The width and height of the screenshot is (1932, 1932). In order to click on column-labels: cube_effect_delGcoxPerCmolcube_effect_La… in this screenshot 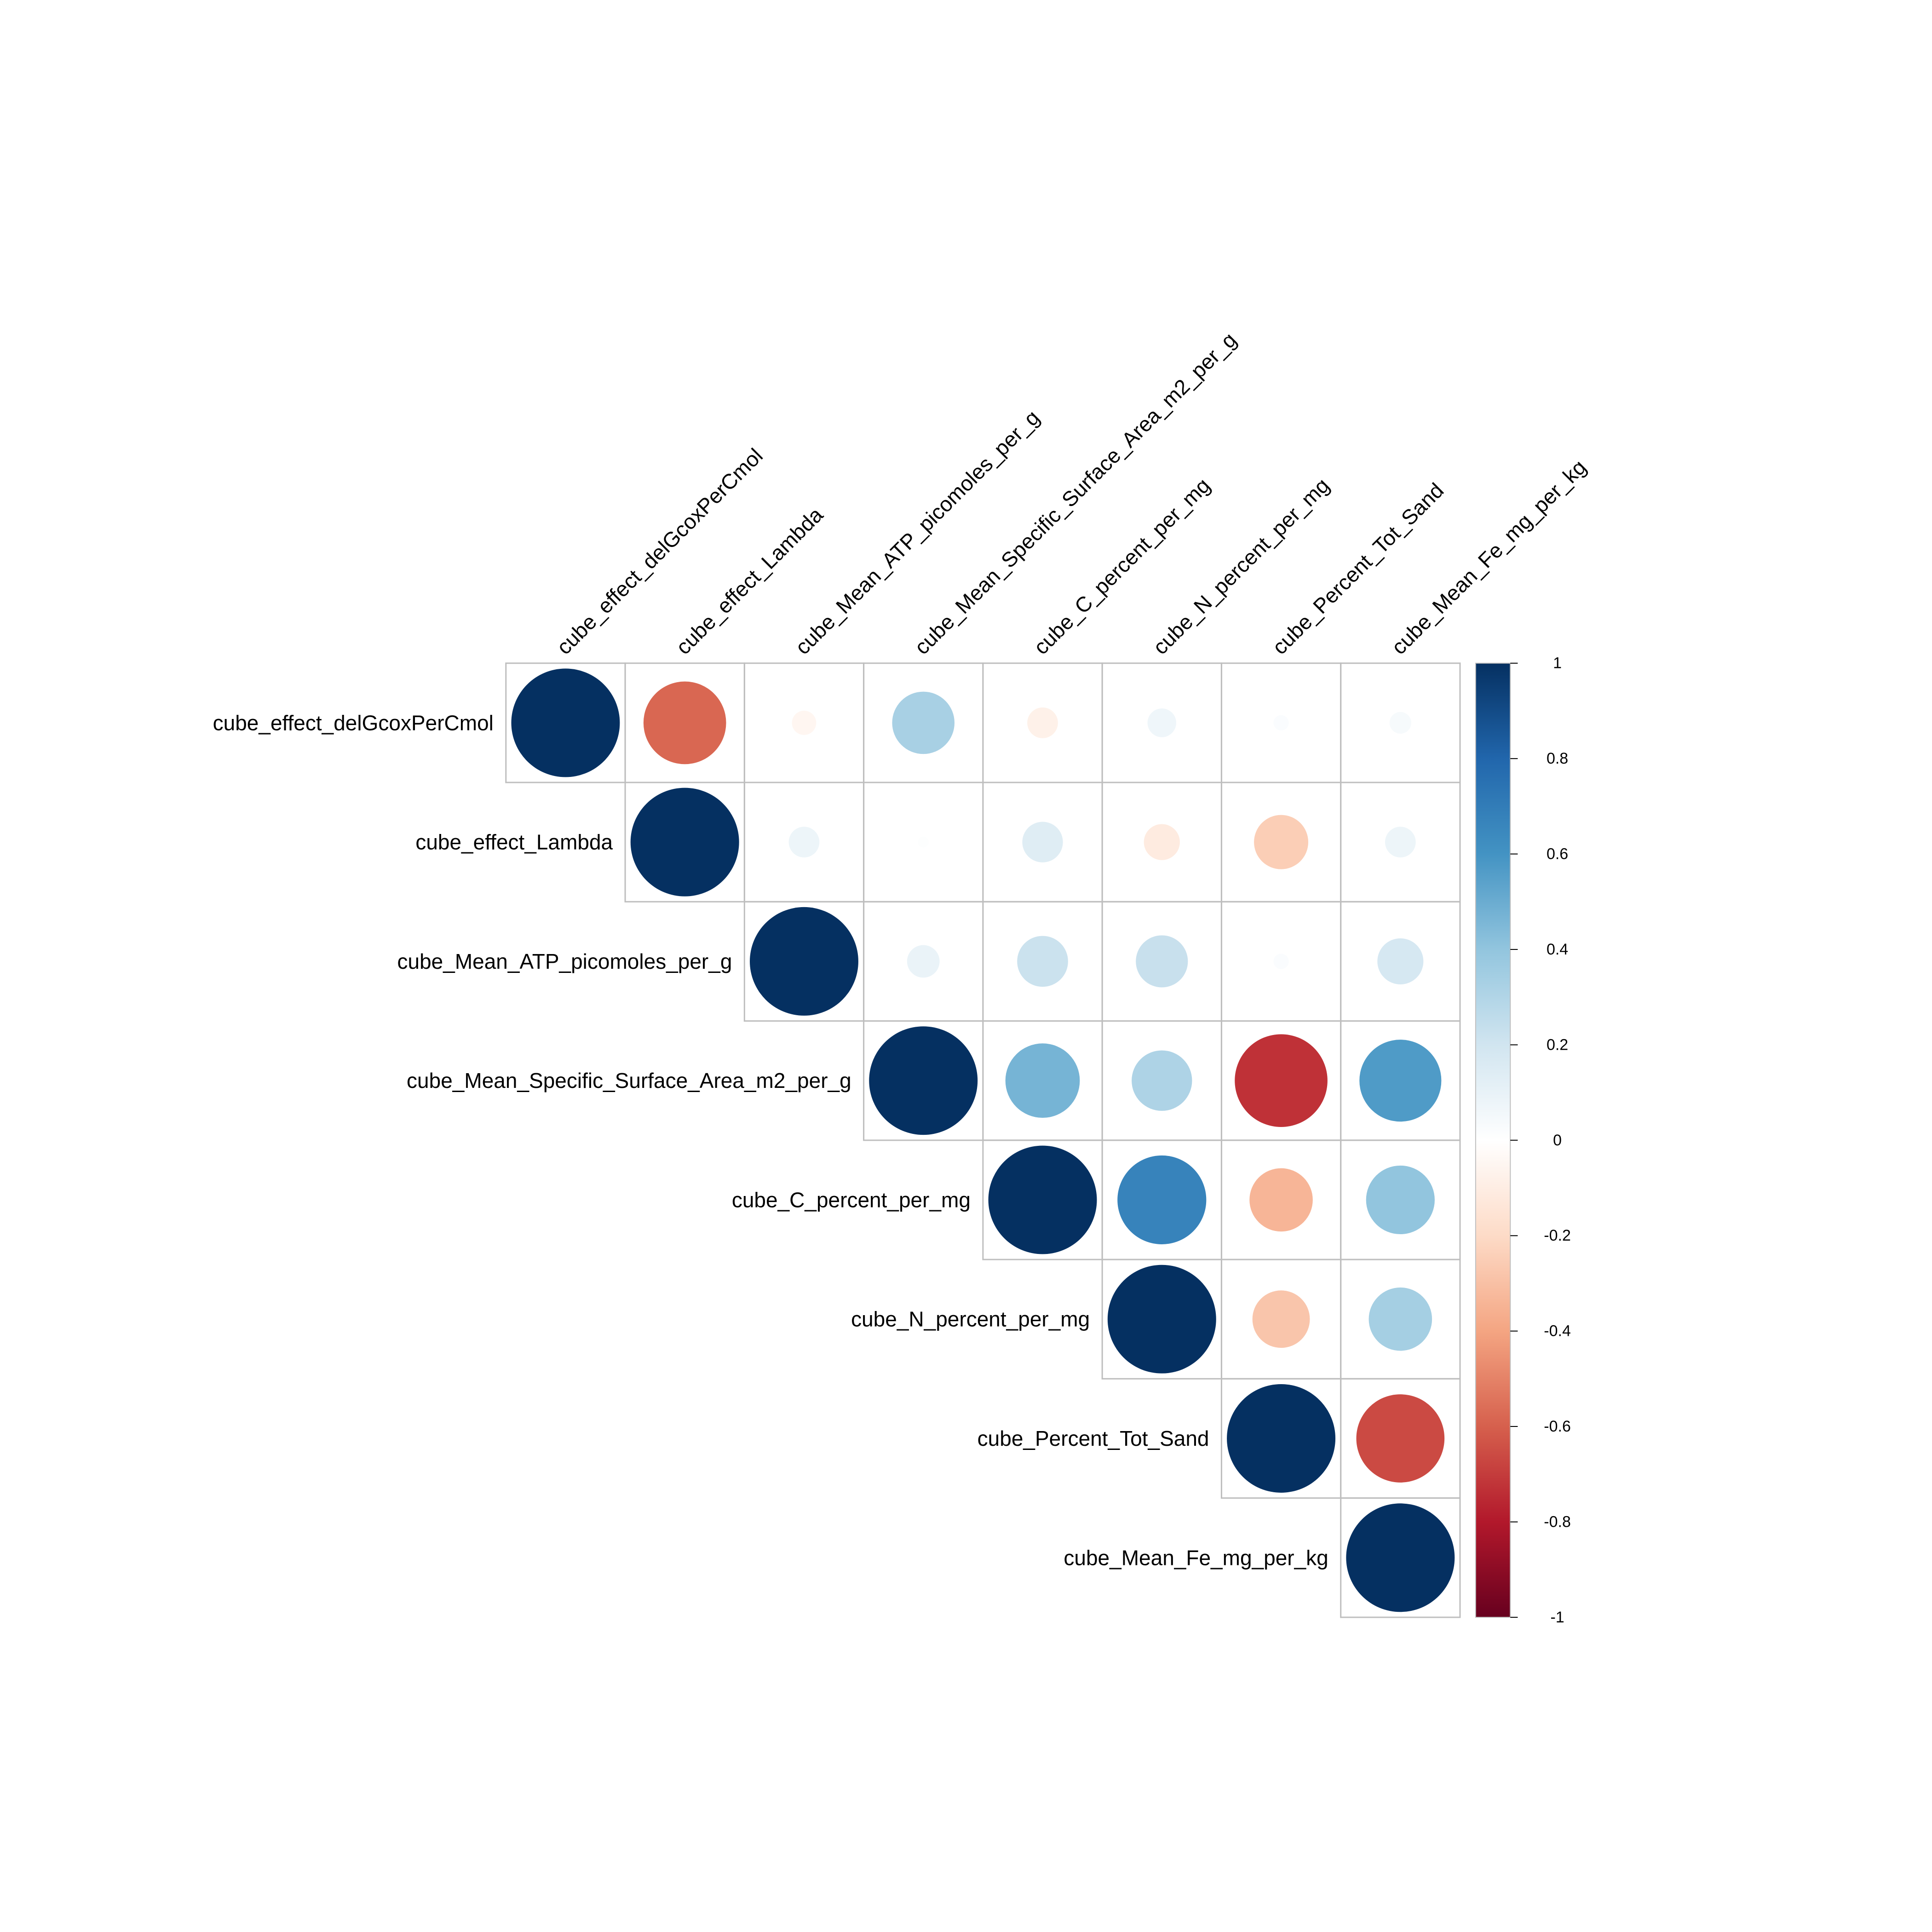, I will do `click(1071, 493)`.